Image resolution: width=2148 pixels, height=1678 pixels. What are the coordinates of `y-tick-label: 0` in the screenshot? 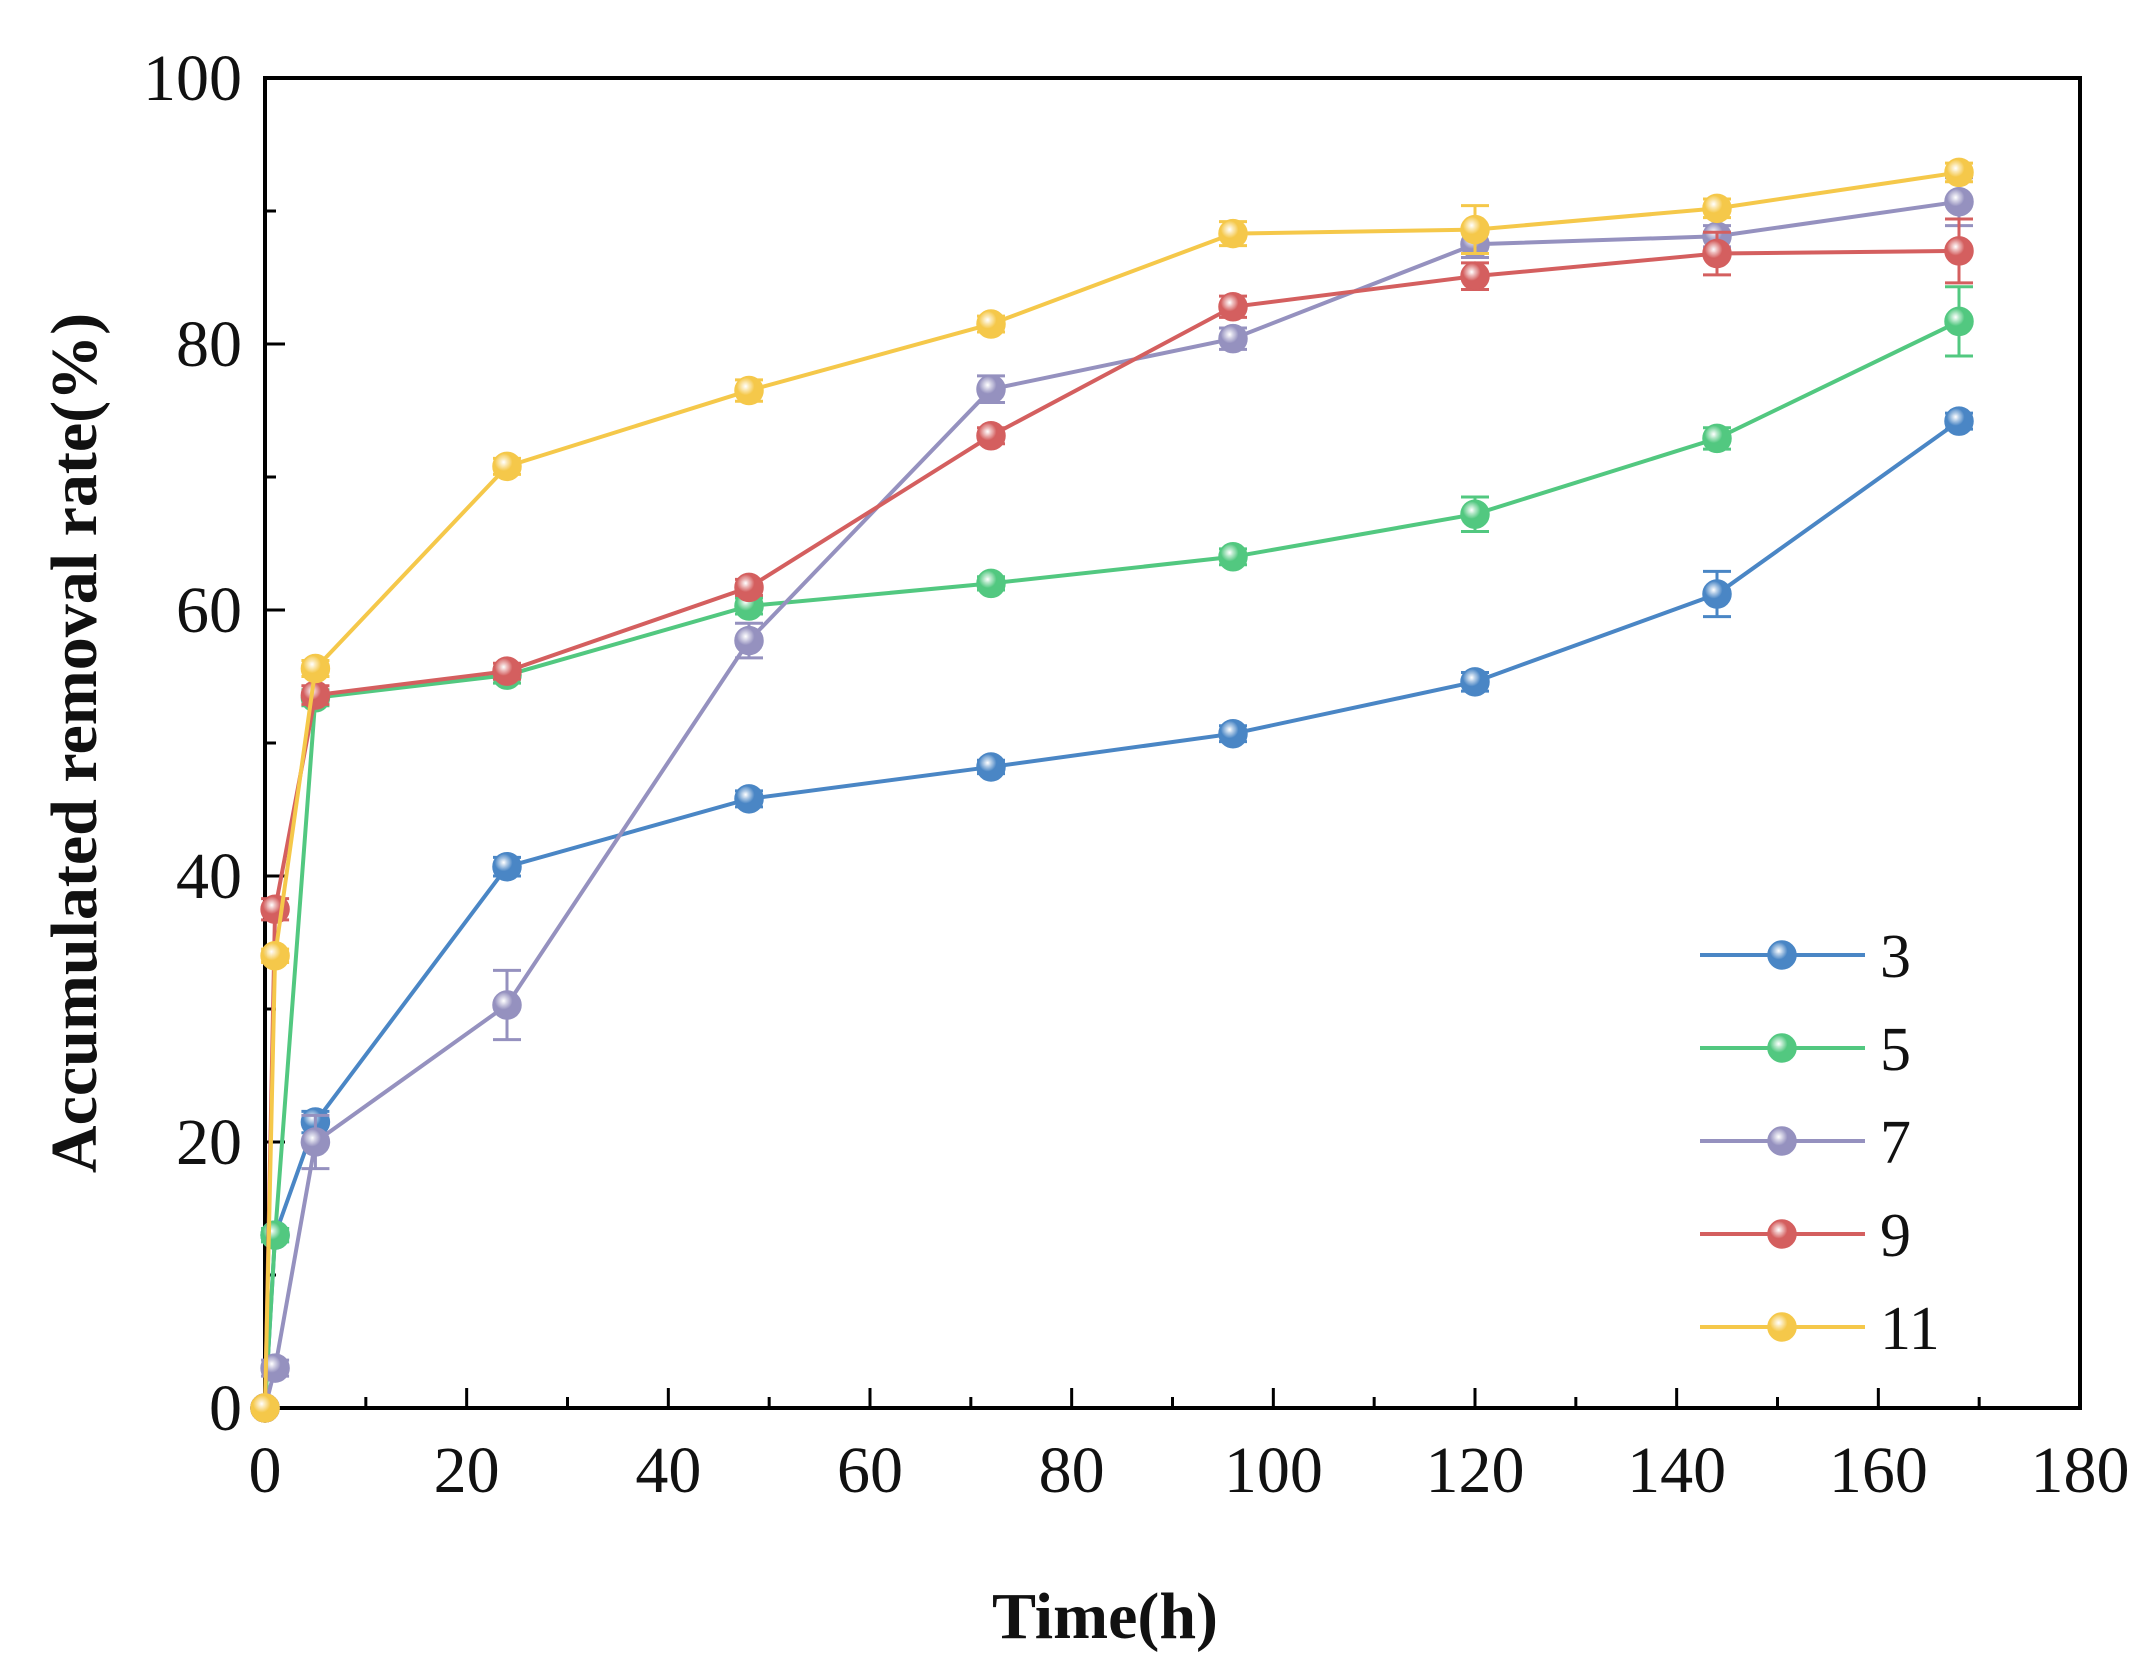 It's located at (225, 1408).